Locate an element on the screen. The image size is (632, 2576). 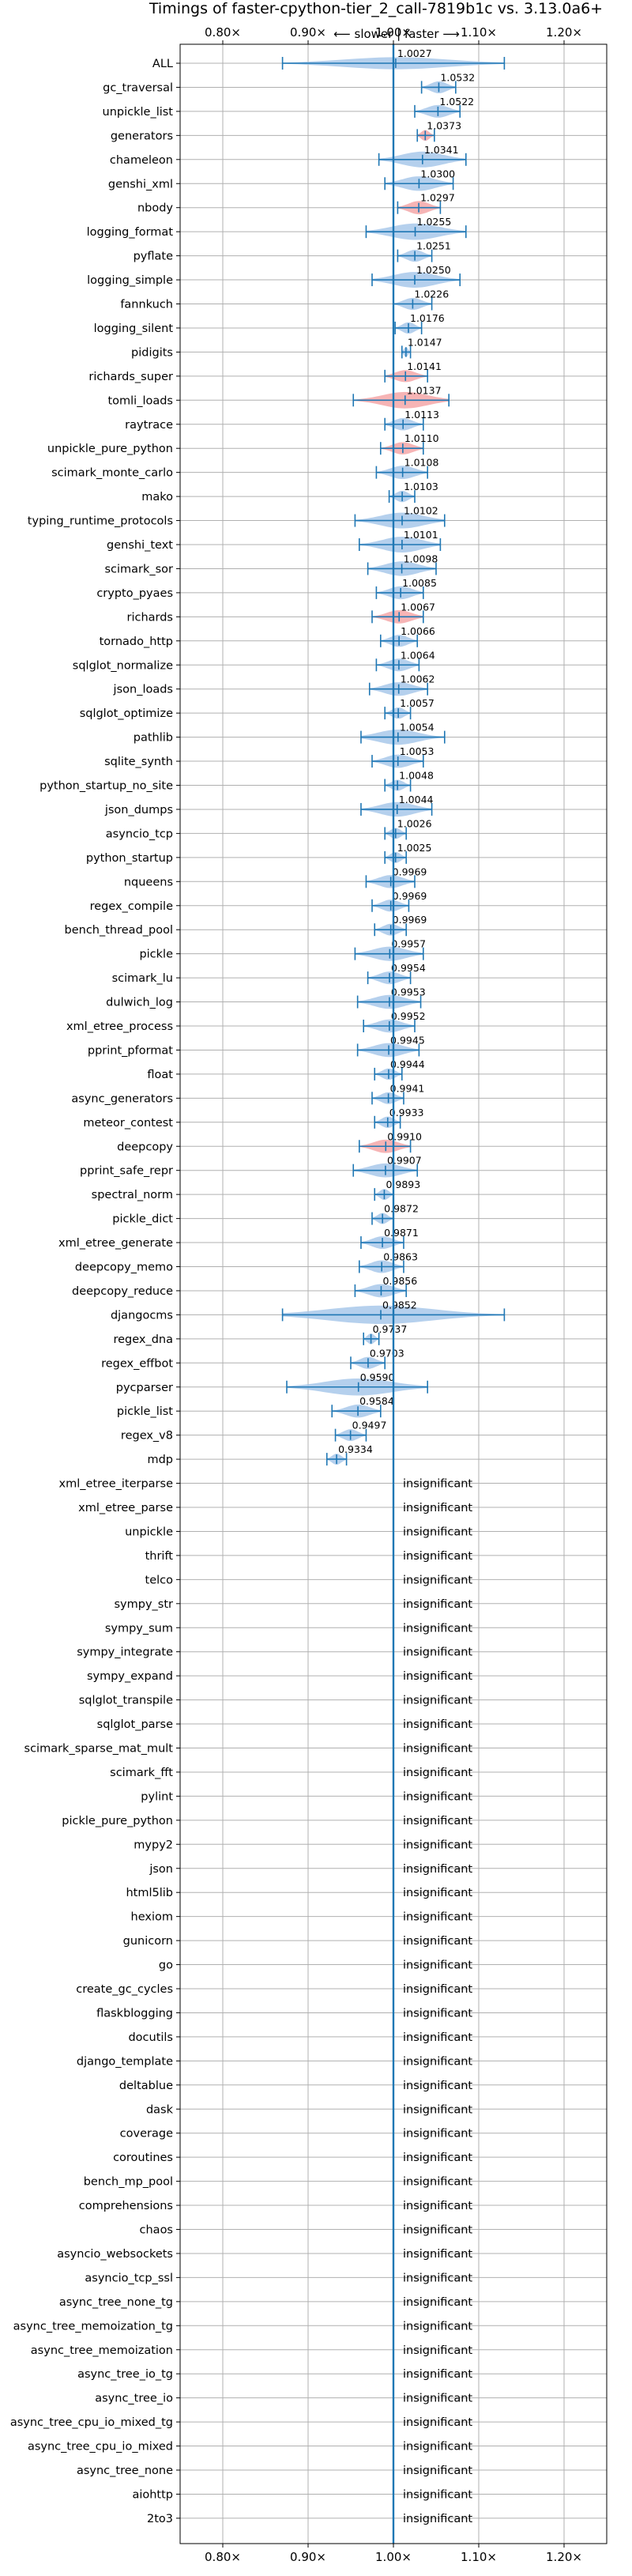
value-label: 0.9954 is located at coordinates (409, 968).